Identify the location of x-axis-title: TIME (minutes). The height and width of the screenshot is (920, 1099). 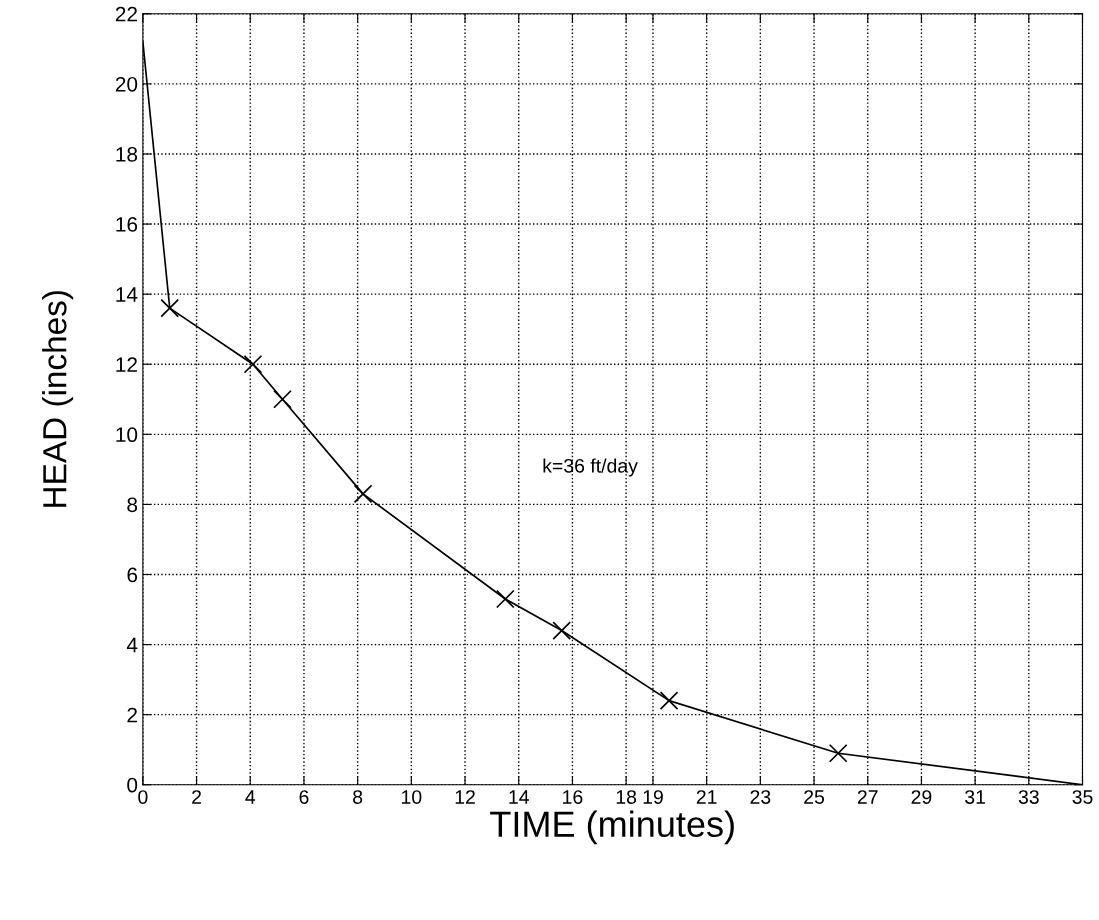
(612, 827).